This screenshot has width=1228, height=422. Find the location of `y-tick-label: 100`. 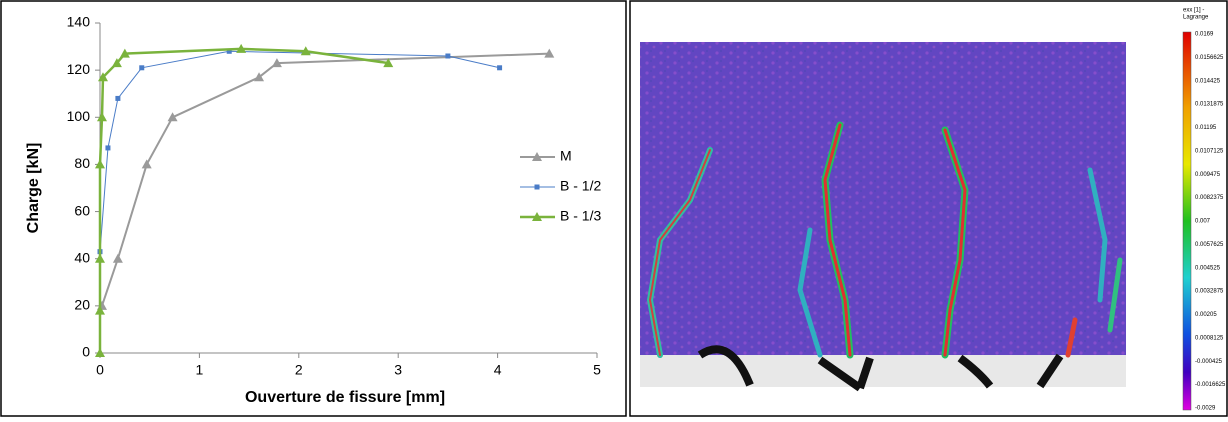

y-tick-label: 100 is located at coordinates (79, 116).